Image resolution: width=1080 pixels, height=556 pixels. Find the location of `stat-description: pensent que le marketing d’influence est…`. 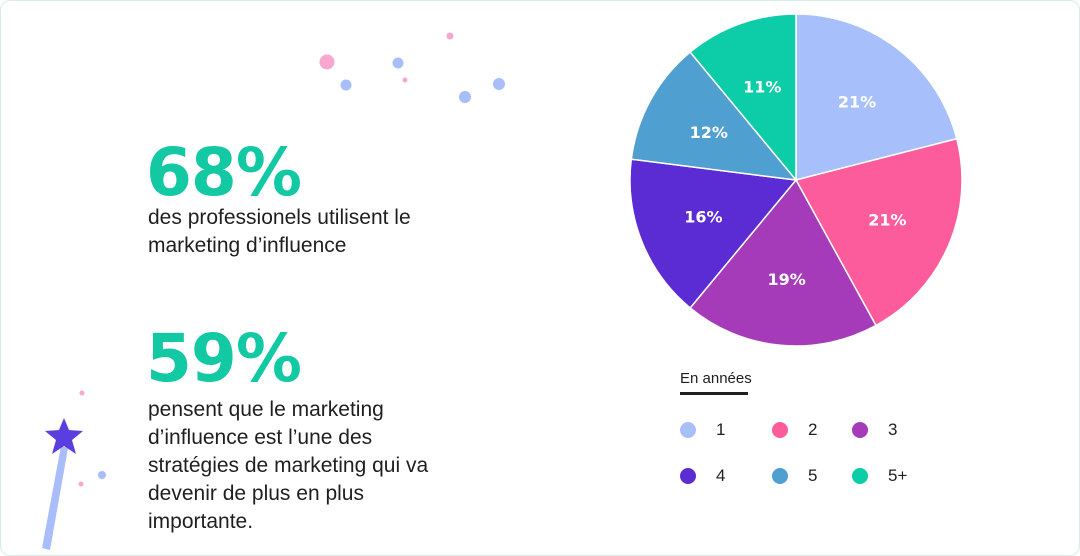

stat-description: pensent que le marketing d’influence est… is located at coordinates (288, 465).